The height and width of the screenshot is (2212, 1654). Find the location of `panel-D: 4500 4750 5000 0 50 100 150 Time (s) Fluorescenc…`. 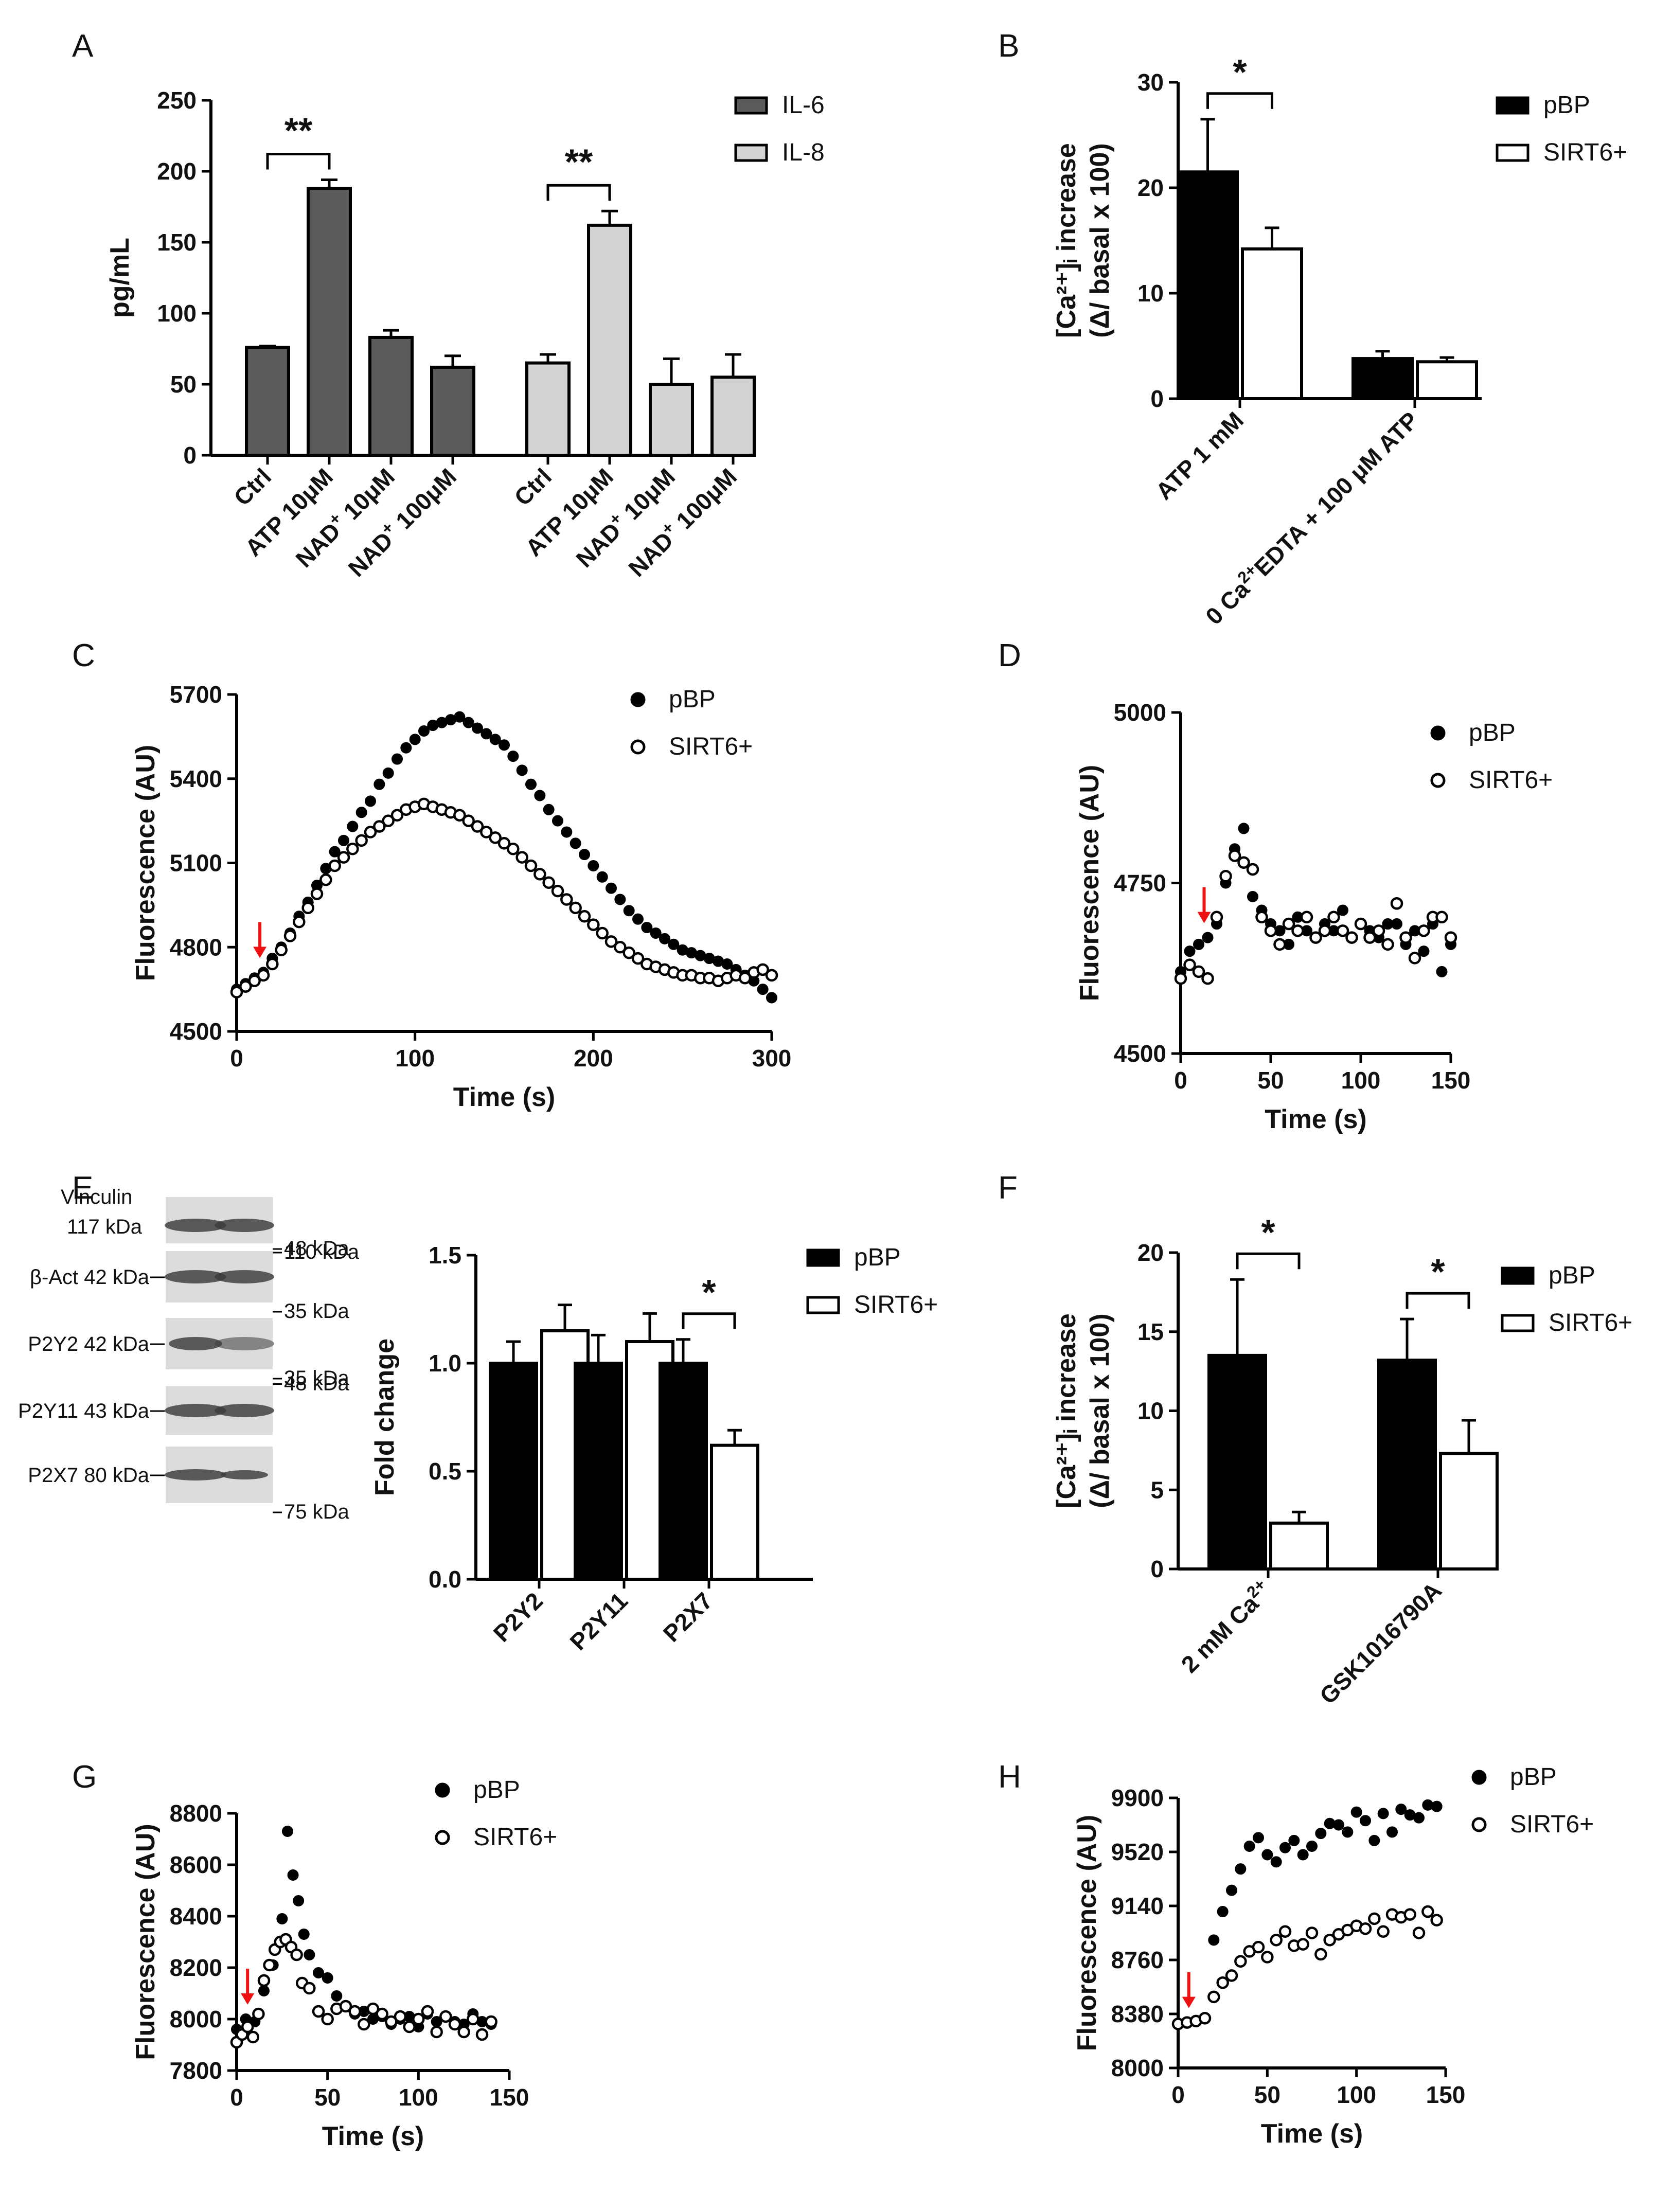

panel-D: 4500 4750 5000 0 50 100 150 Time (s) Fluorescenc… is located at coordinates (1314, 916).